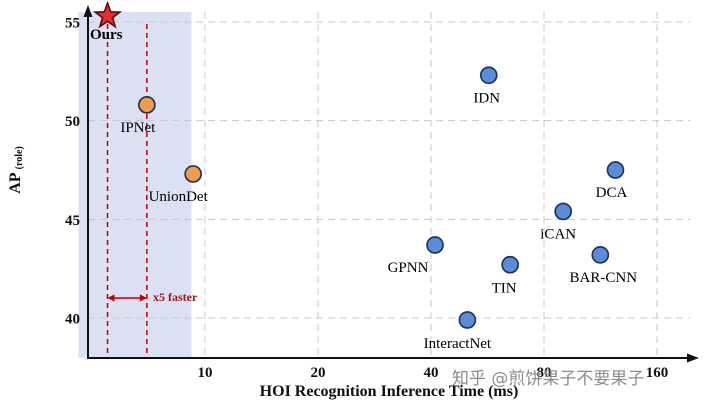  Describe the element at coordinates (693, 358) in the screenshot. I see `x-axis-arrowhead` at that location.